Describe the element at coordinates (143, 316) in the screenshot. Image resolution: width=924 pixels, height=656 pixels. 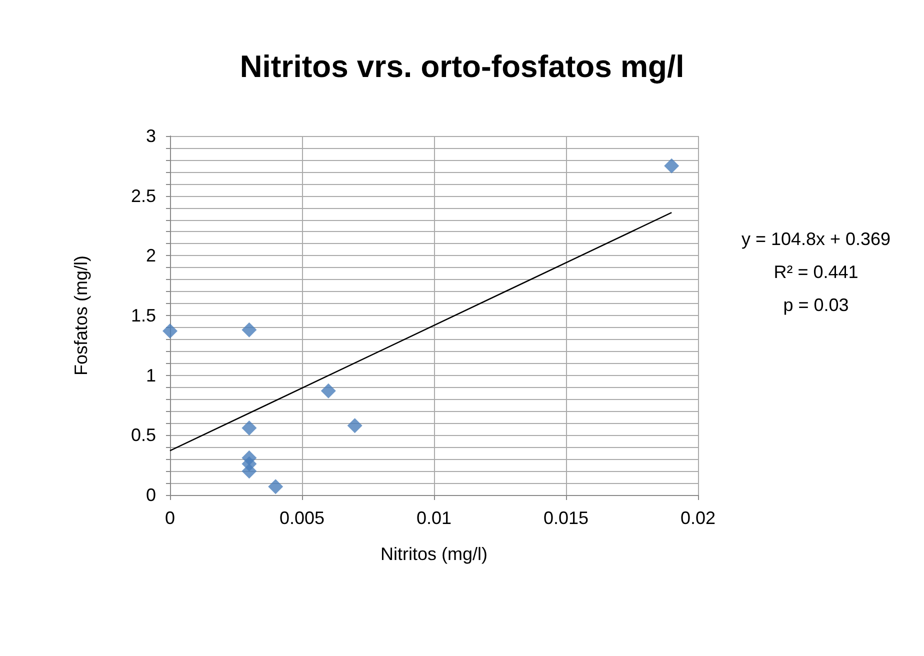
I see `y-tick-label: 1.5` at that location.